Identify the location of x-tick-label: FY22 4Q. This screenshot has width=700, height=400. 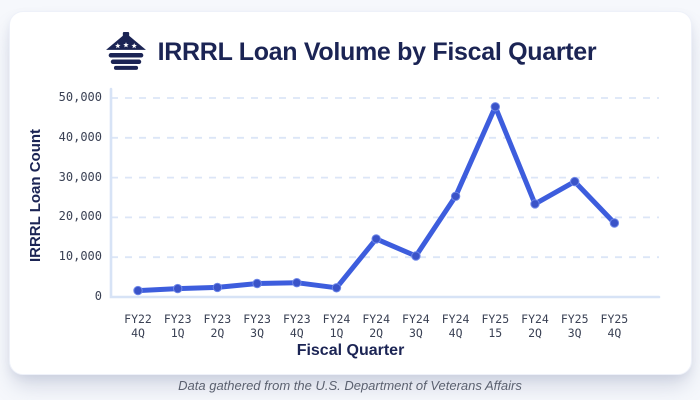
(138, 326).